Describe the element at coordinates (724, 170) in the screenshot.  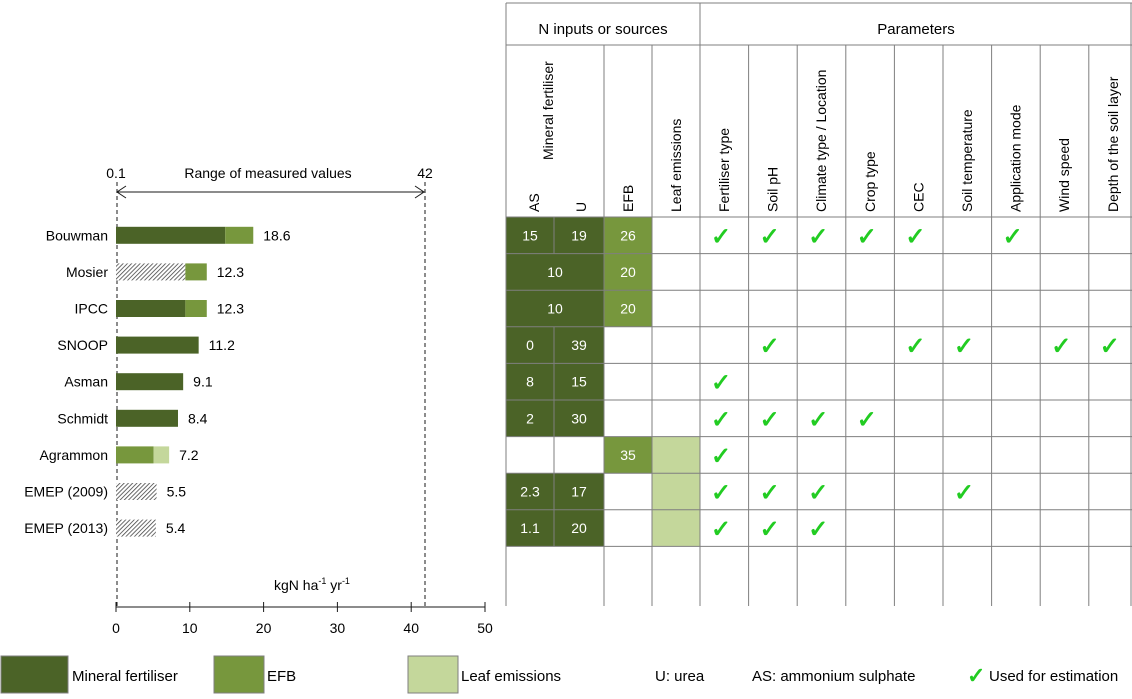
I see `param-header: Fertiliser type` at that location.